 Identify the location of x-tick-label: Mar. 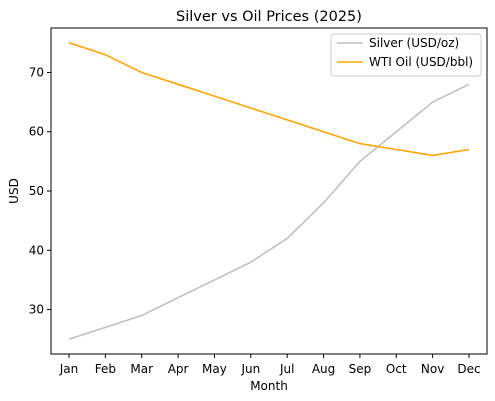
(141, 369).